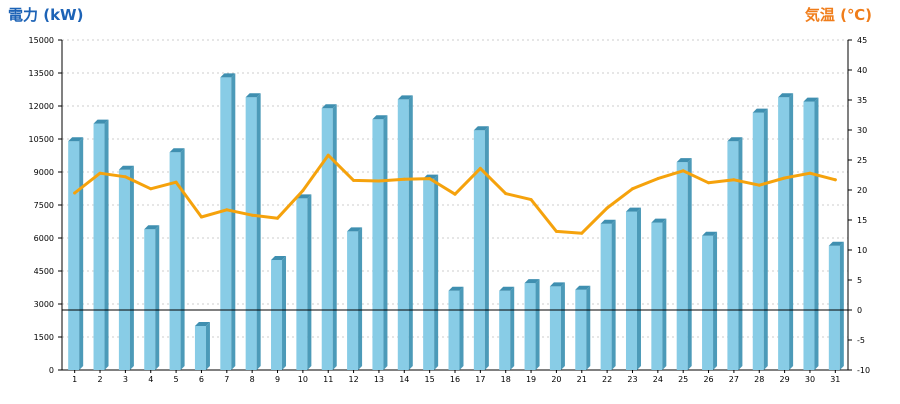 The image size is (900, 404). Describe the element at coordinates (708, 379) in the screenshot. I see `x-tick-label: 26` at that location.